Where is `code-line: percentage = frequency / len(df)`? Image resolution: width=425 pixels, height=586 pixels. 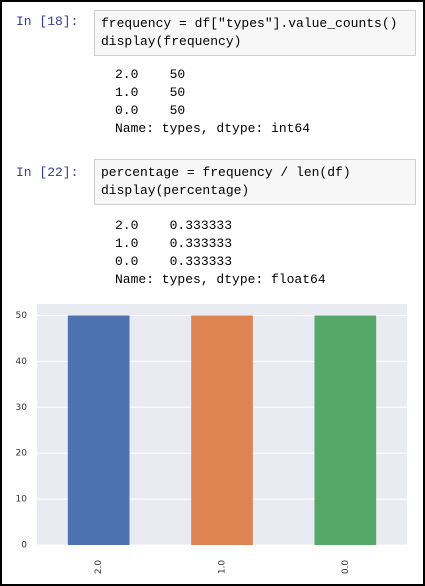
code-line: percentage = frequency / len(df) is located at coordinates (226, 172).